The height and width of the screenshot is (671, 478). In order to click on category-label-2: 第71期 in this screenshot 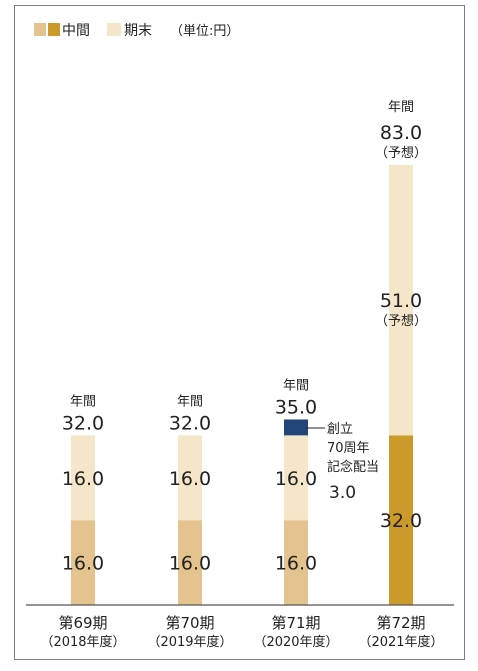, I will do `click(295, 623)`.